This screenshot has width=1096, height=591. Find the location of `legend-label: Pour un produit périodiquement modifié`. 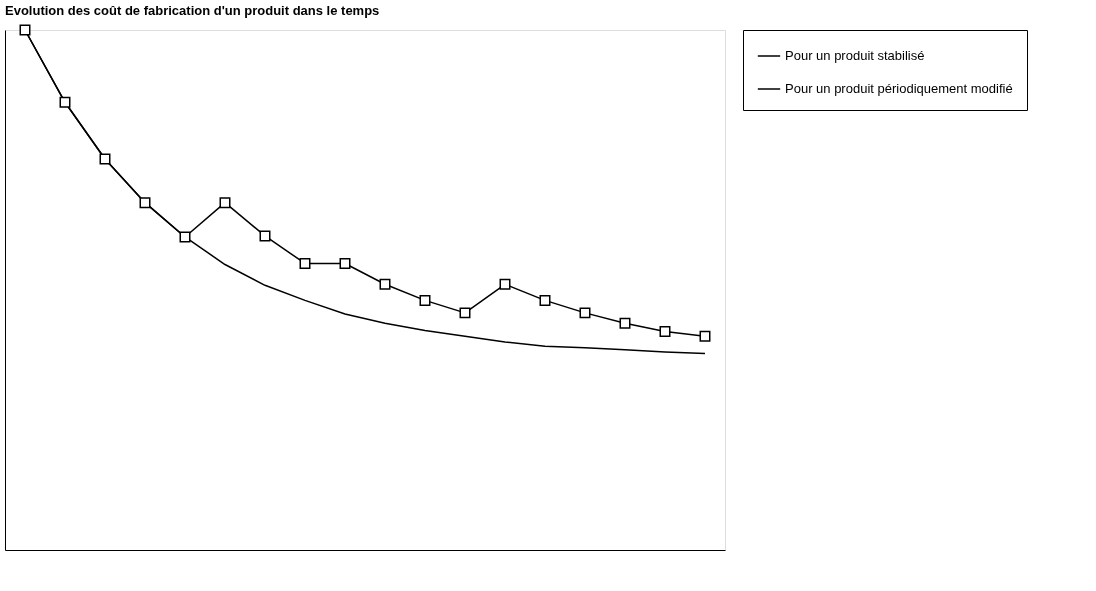

legend-label: Pour un produit périodiquement modifié is located at coordinates (899, 88).